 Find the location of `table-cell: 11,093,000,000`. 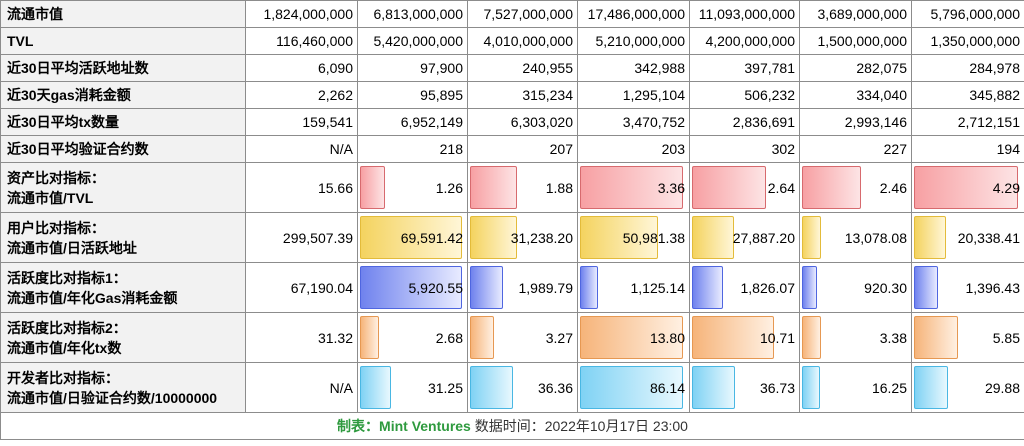

table-cell: 11,093,000,000 is located at coordinates (744, 14).